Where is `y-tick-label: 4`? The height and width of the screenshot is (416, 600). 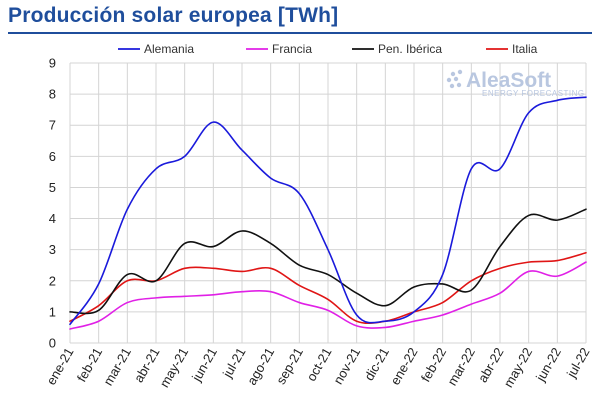
y-tick-label: 4 is located at coordinates (52, 218).